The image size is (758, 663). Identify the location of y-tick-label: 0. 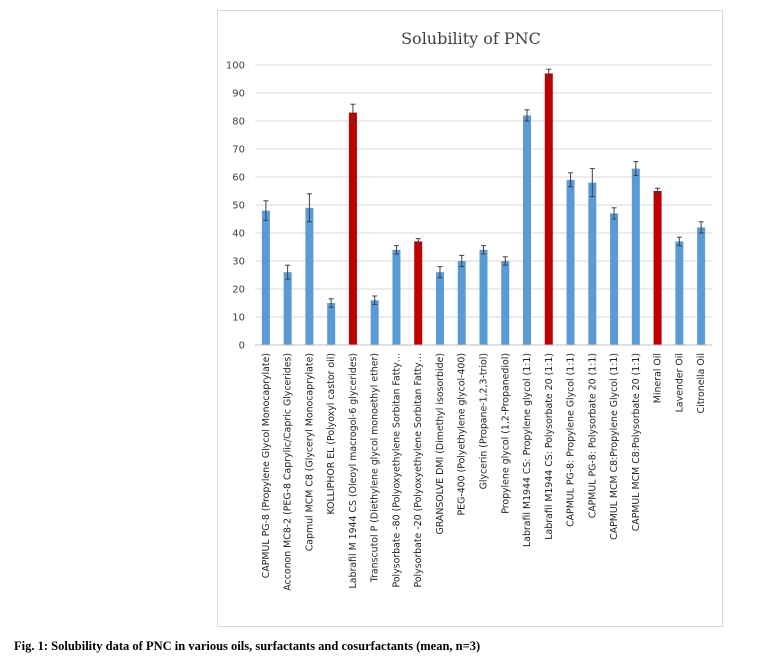
(242, 346).